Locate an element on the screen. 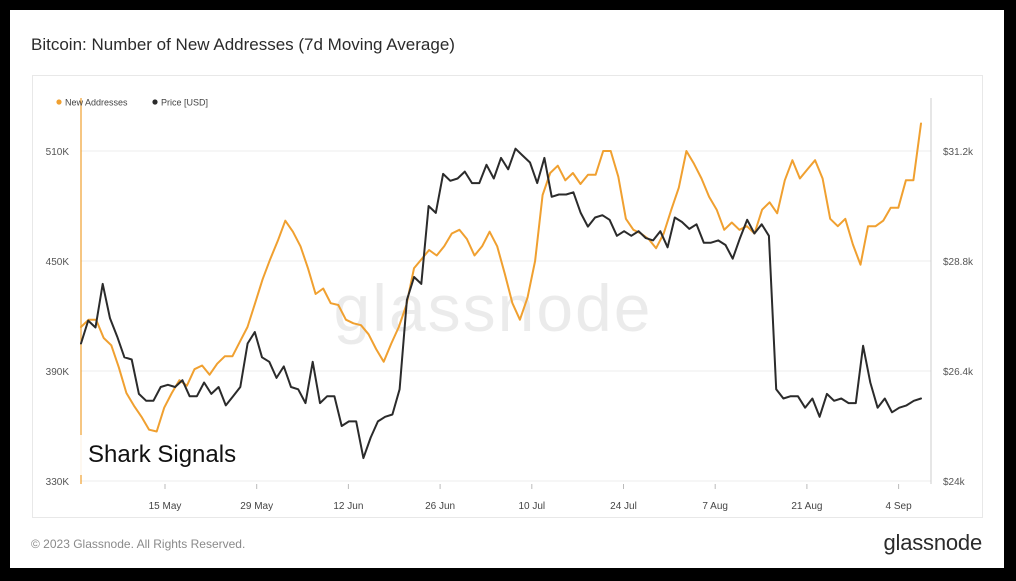 Image resolution: width=1016 pixels, height=581 pixels. x-tick-label: 12 Jun is located at coordinates (348, 506).